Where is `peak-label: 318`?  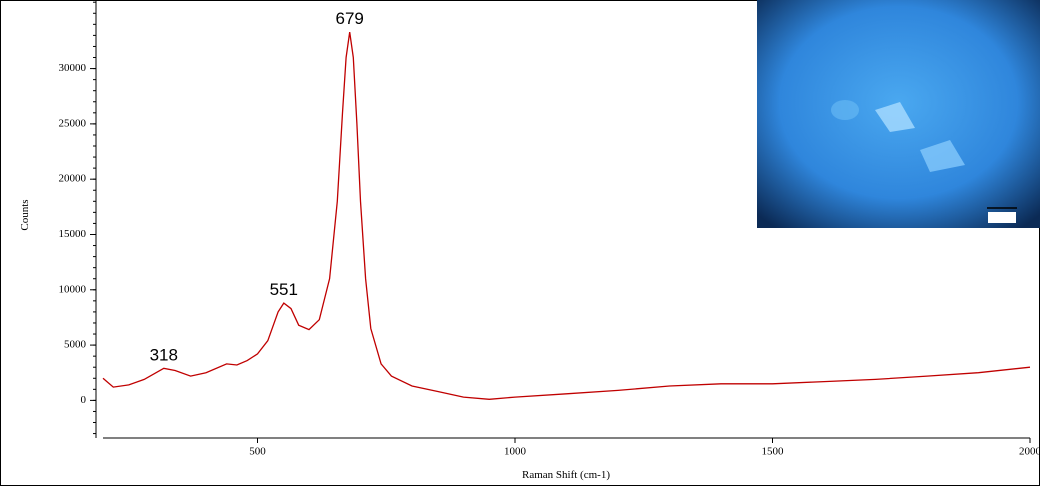 peak-label: 318 is located at coordinates (164, 354).